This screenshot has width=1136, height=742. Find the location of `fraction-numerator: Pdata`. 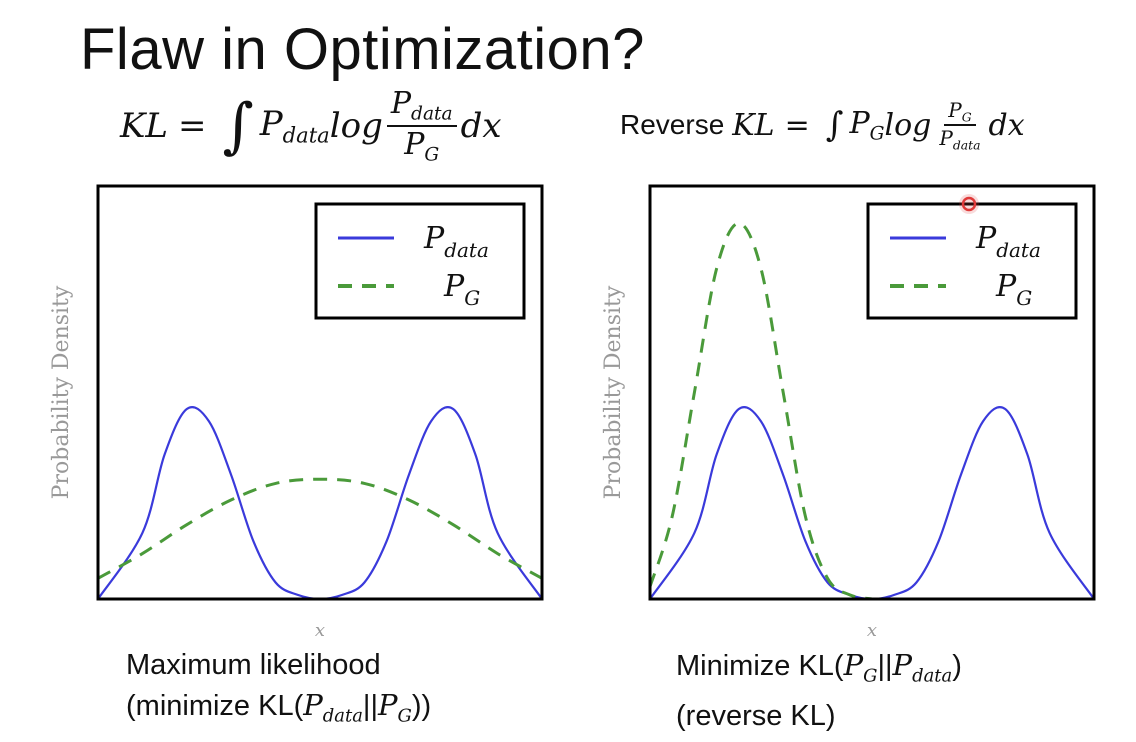

fraction-numerator: Pdata is located at coordinates (421, 106).